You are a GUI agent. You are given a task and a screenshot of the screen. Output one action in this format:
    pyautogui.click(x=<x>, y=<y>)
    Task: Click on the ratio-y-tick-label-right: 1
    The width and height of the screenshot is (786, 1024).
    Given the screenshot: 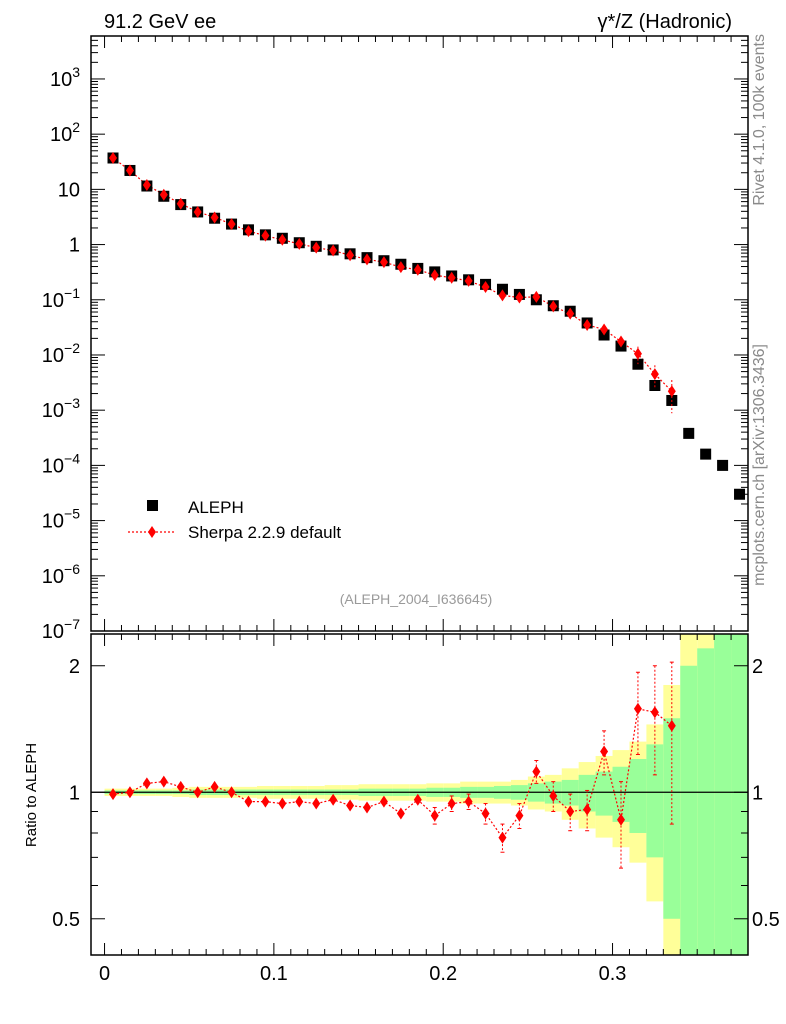 What is the action you would take?
    pyautogui.click(x=757, y=793)
    